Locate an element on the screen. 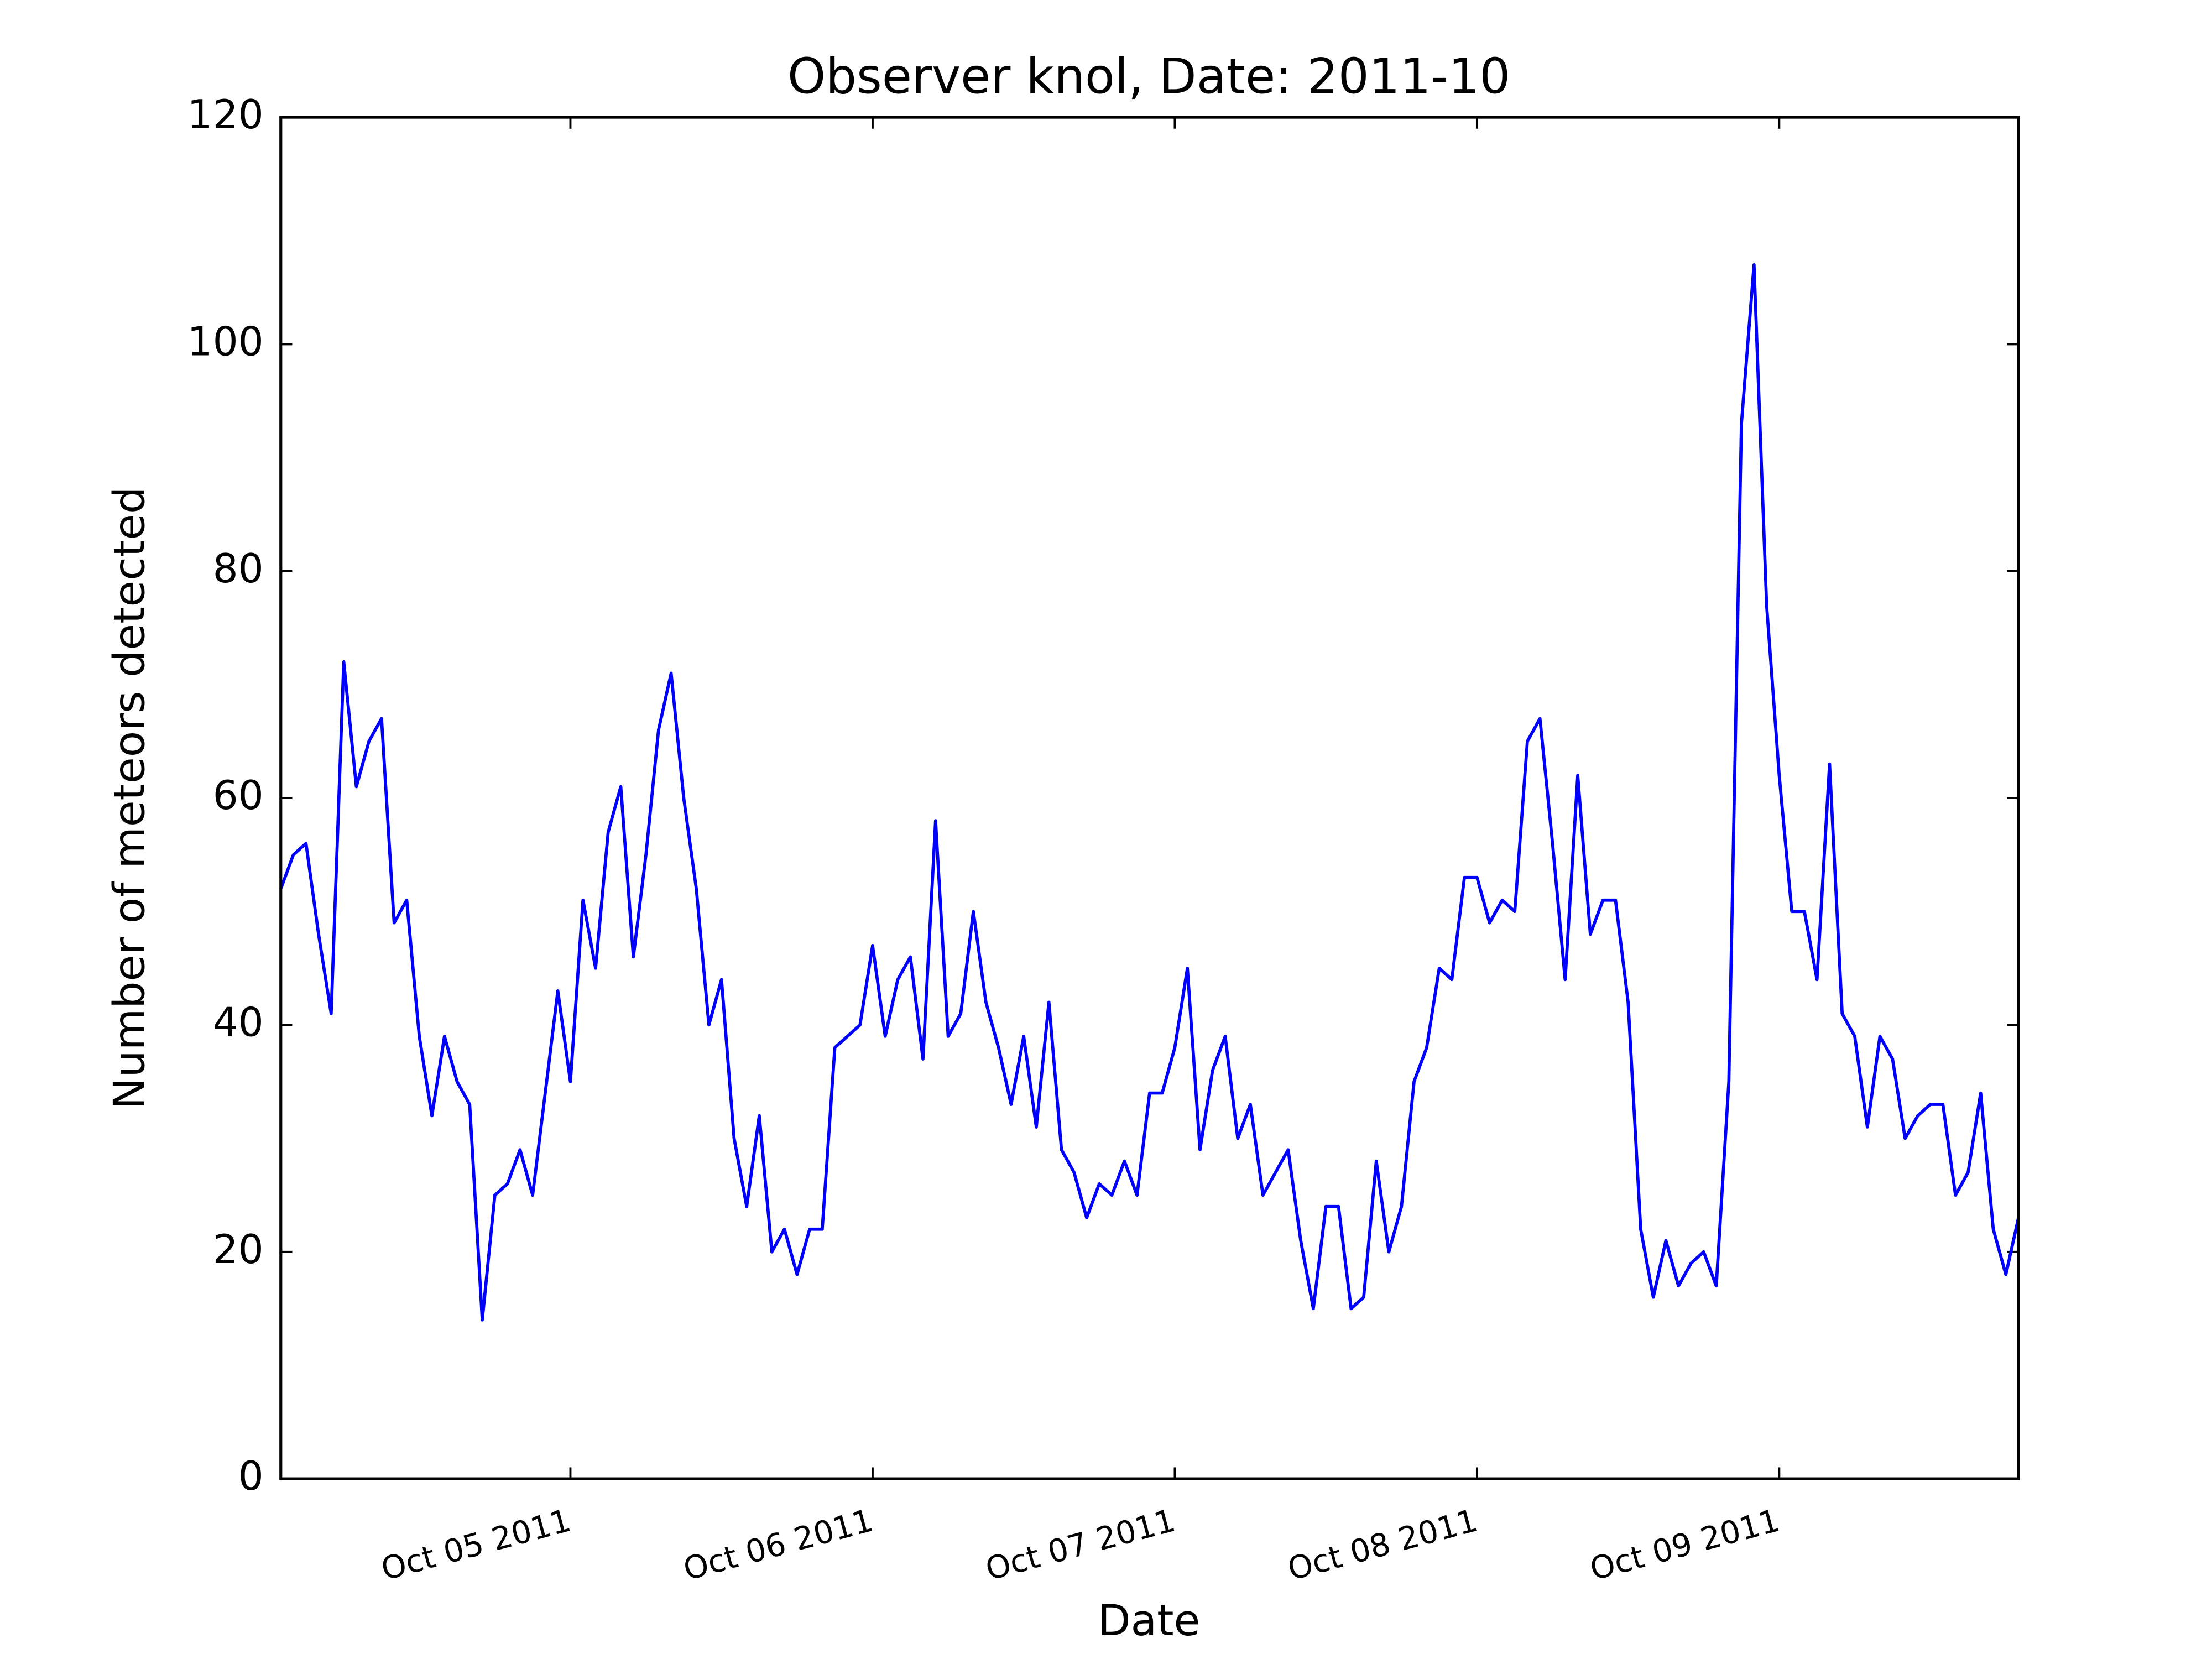  chart-title: Observer knol, Date: 2011-10 is located at coordinates (1149, 77).